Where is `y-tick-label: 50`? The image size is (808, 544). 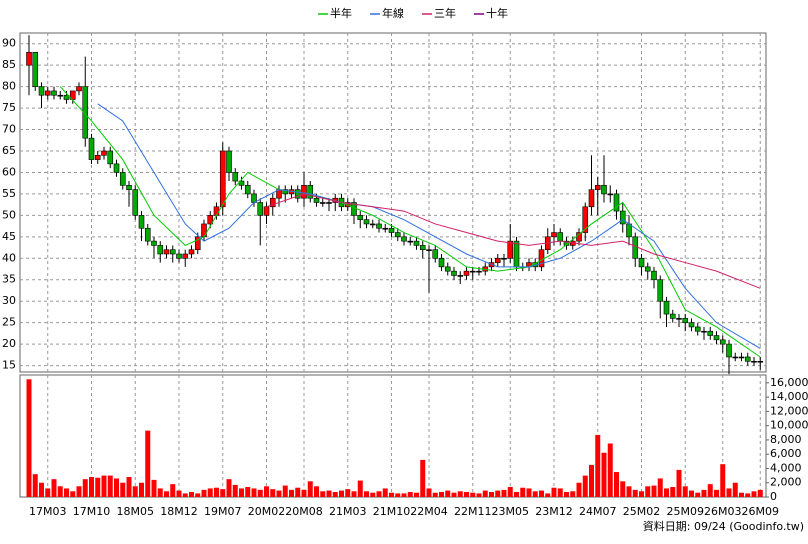 y-tick-label: 50 is located at coordinates (9, 214).